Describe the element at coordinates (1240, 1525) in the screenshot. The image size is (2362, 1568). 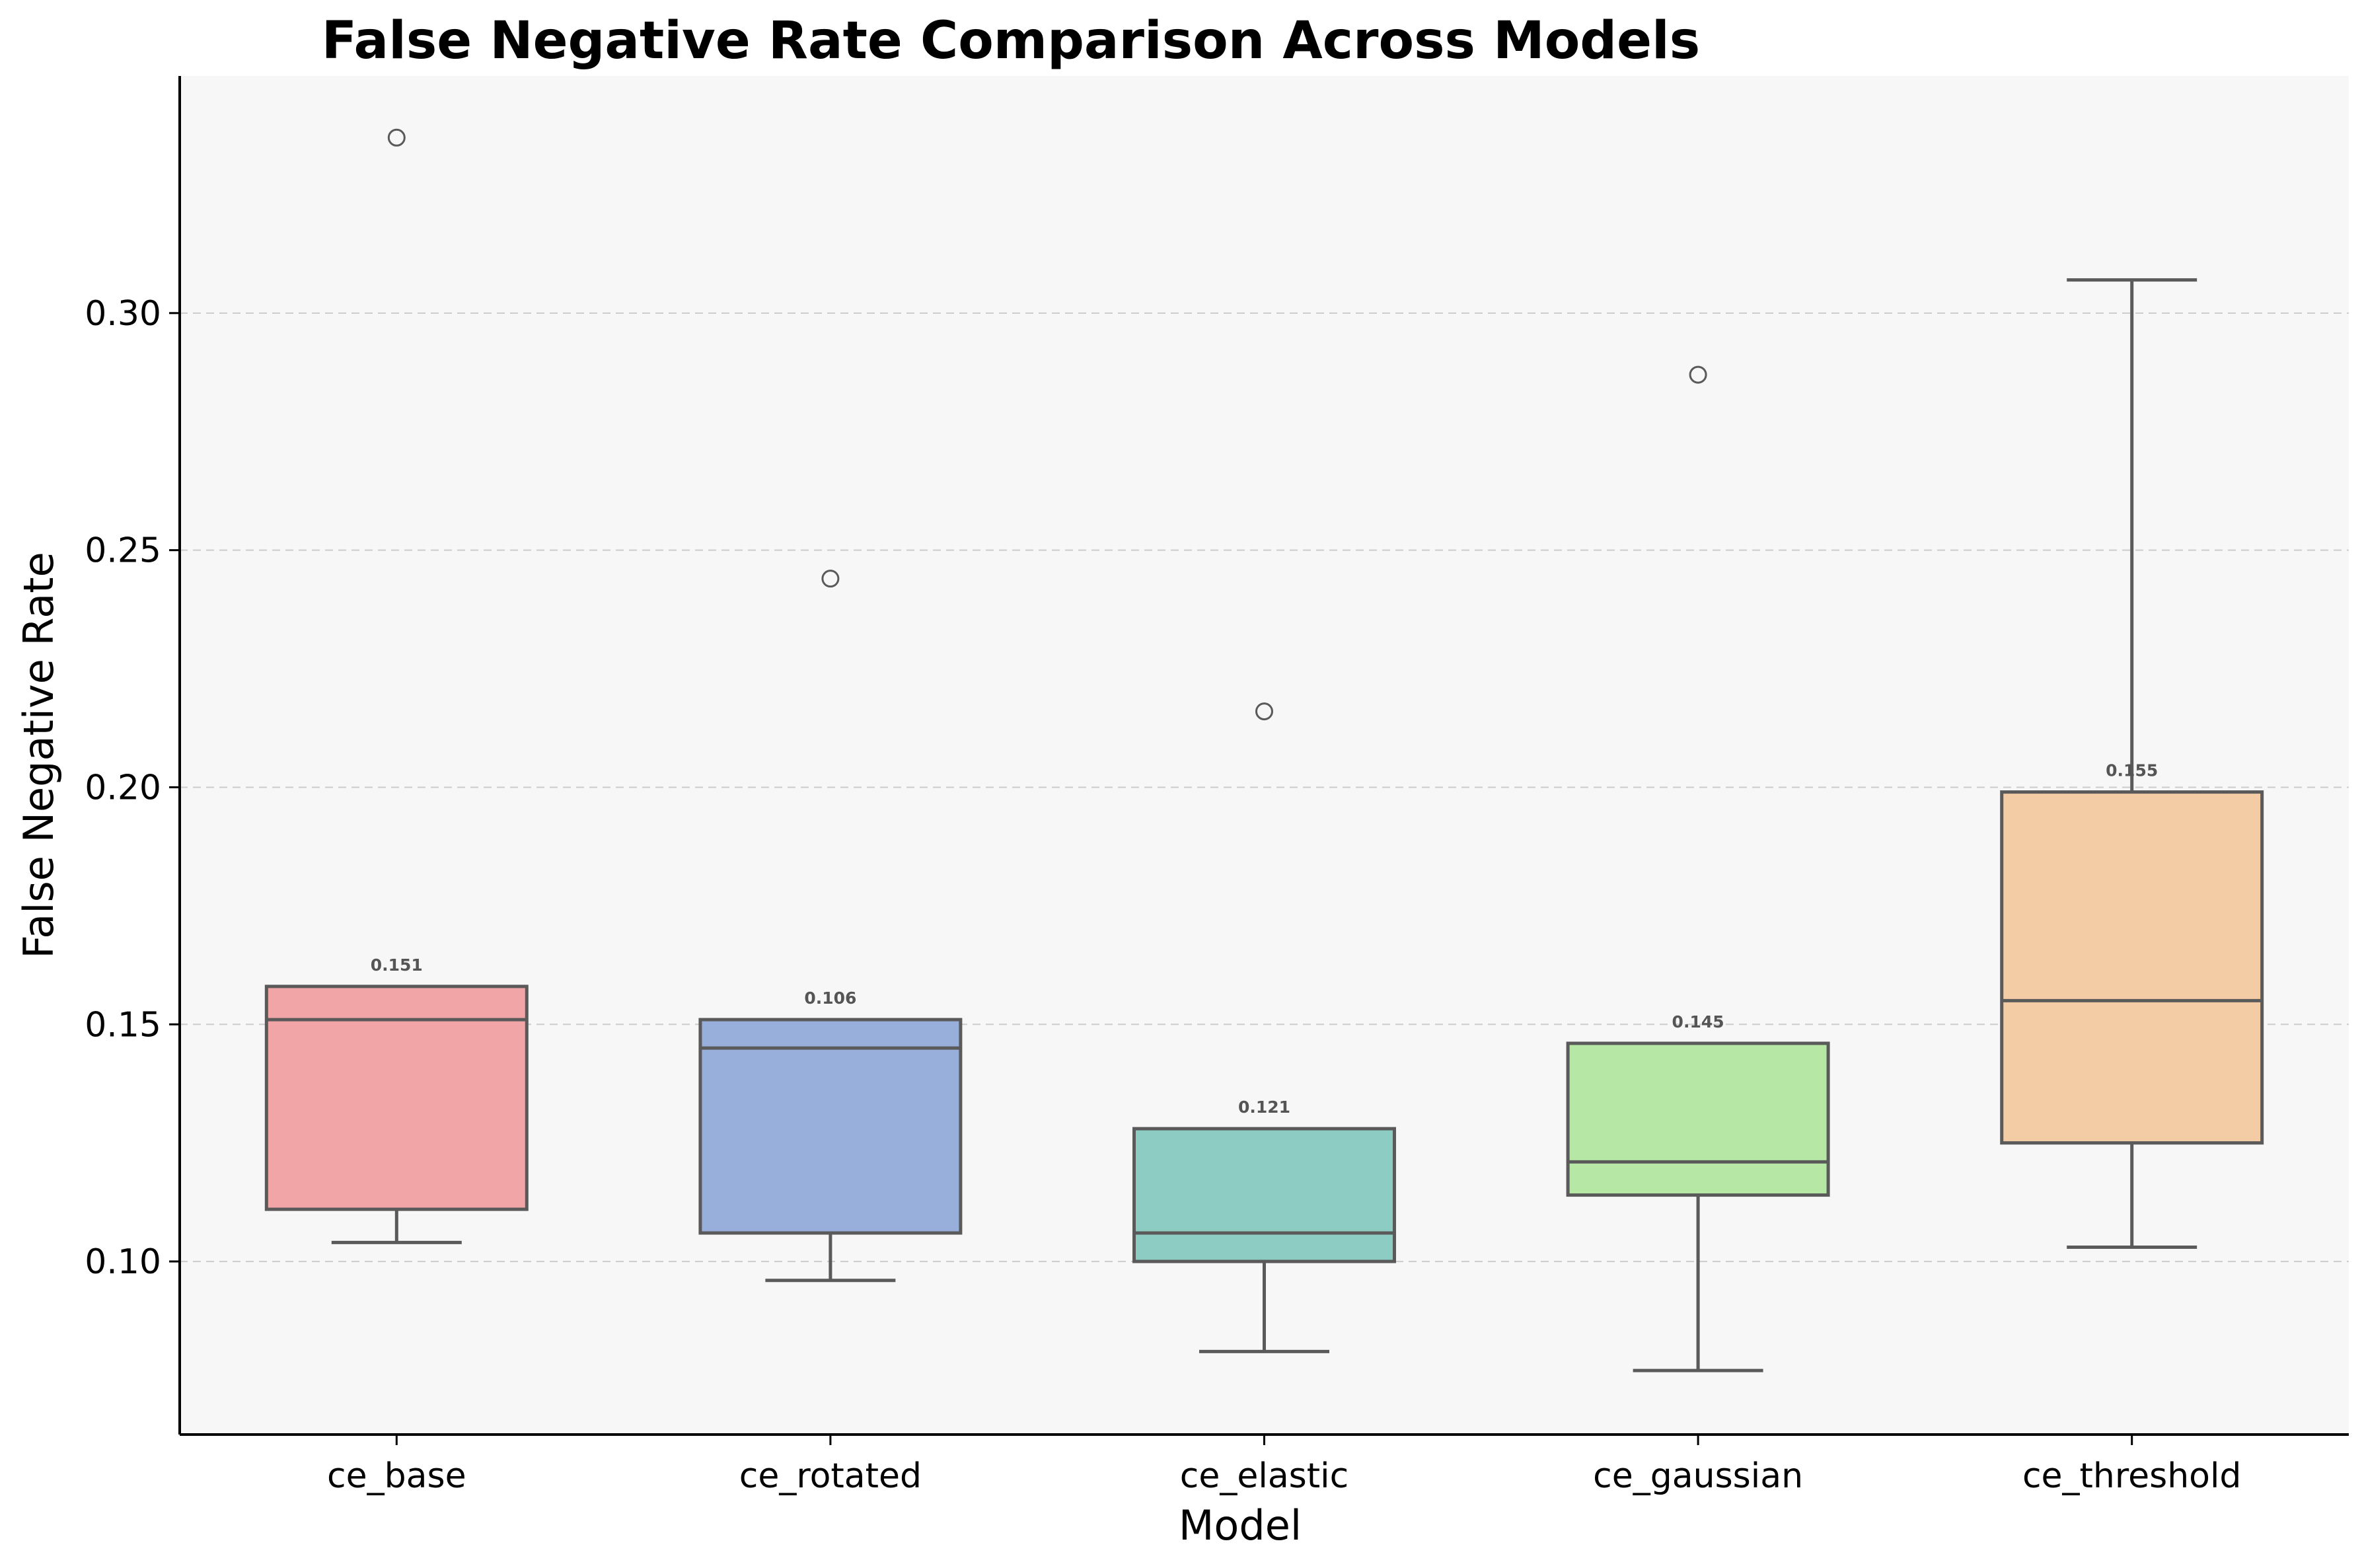
I see `x-axis-label: Model` at that location.